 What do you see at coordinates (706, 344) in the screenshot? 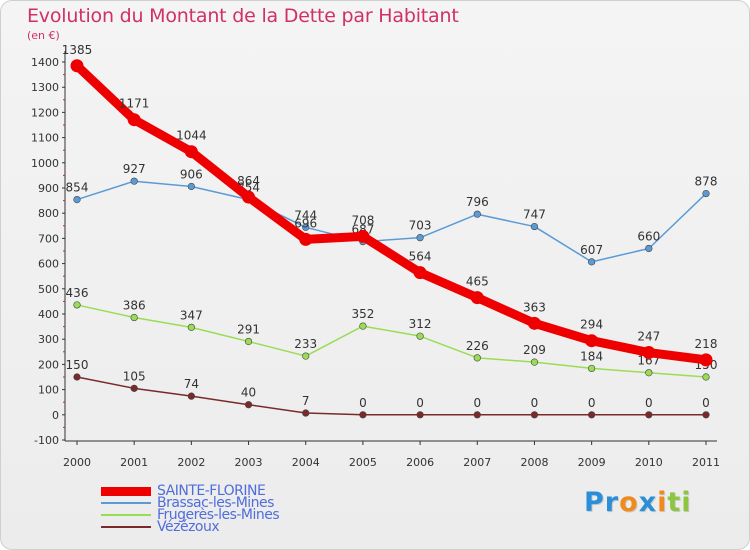
I see `data-label: 218` at bounding box center [706, 344].